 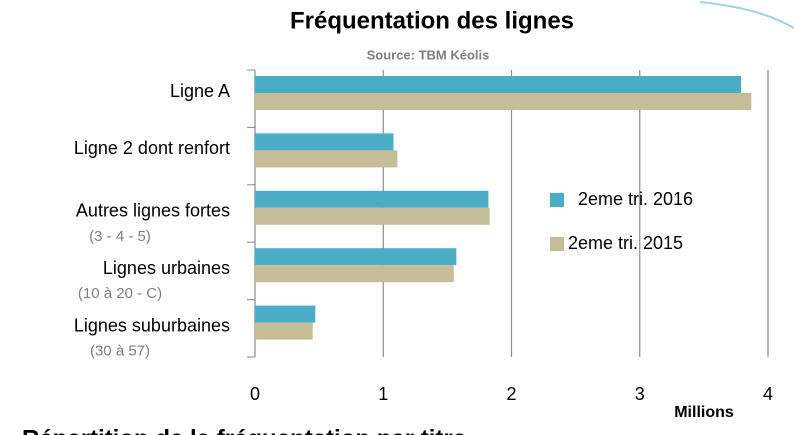 I want to click on x-tick-label: 3, so click(x=640, y=394).